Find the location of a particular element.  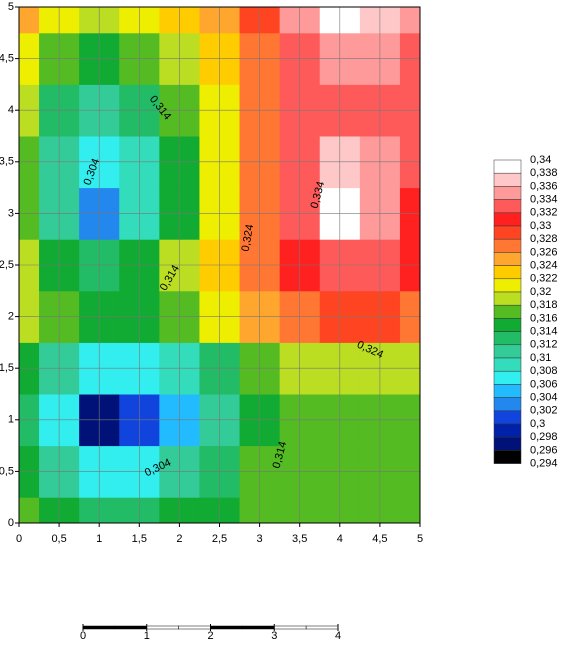

y-tick-label: 3 is located at coordinates (11, 213).